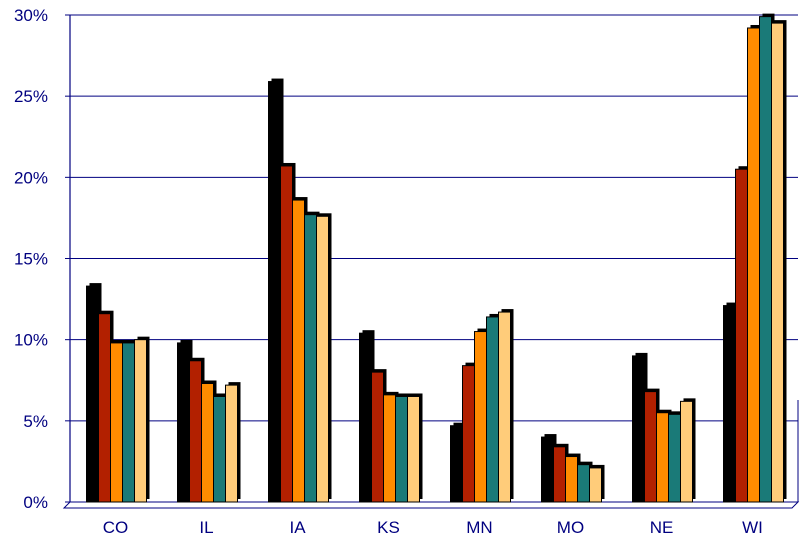 The width and height of the screenshot is (804, 546). Describe the element at coordinates (35, 421) in the screenshot. I see `y-tick-label: 5%` at that location.